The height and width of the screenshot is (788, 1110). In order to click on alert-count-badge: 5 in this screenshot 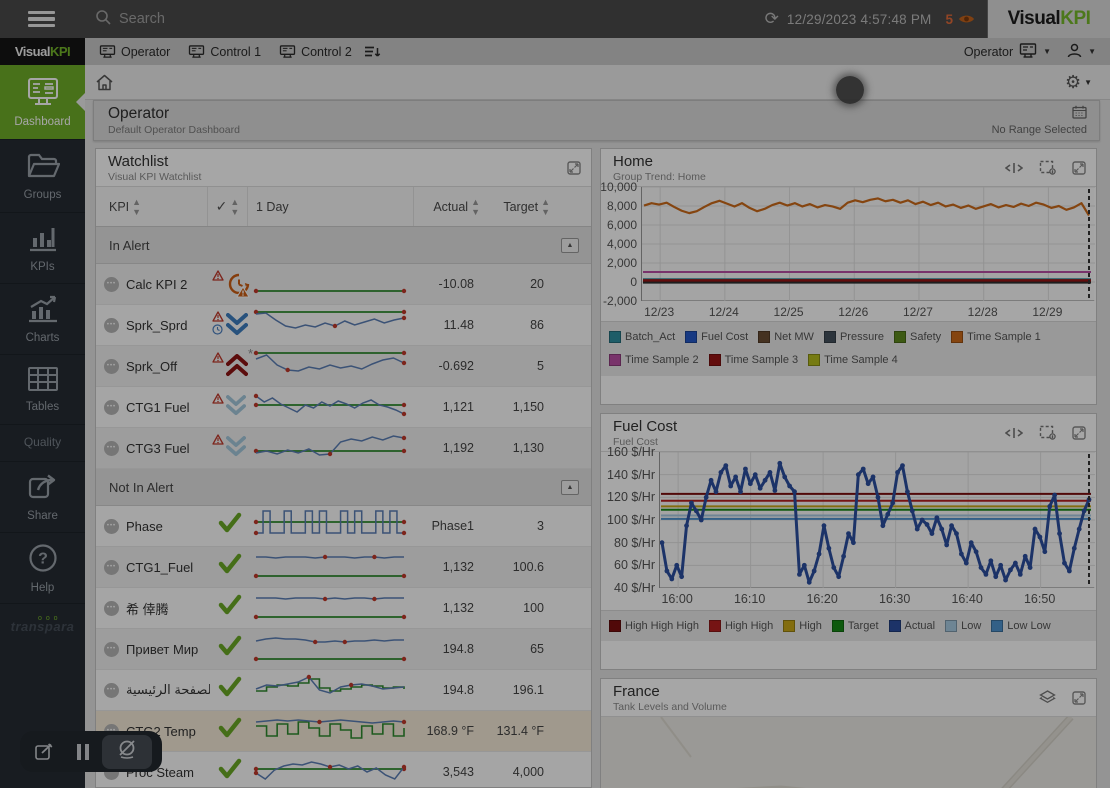, I will do `click(949, 19)`.